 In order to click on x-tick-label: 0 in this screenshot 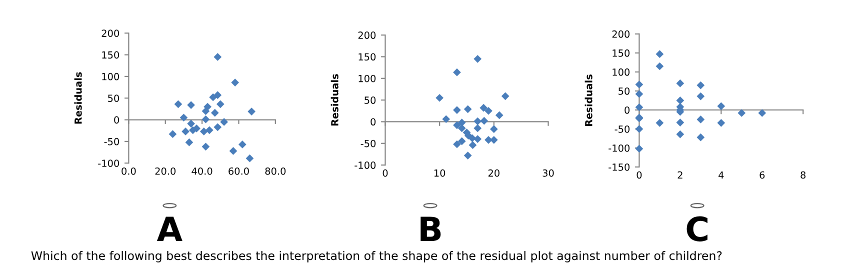, I will do `click(385, 173)`.